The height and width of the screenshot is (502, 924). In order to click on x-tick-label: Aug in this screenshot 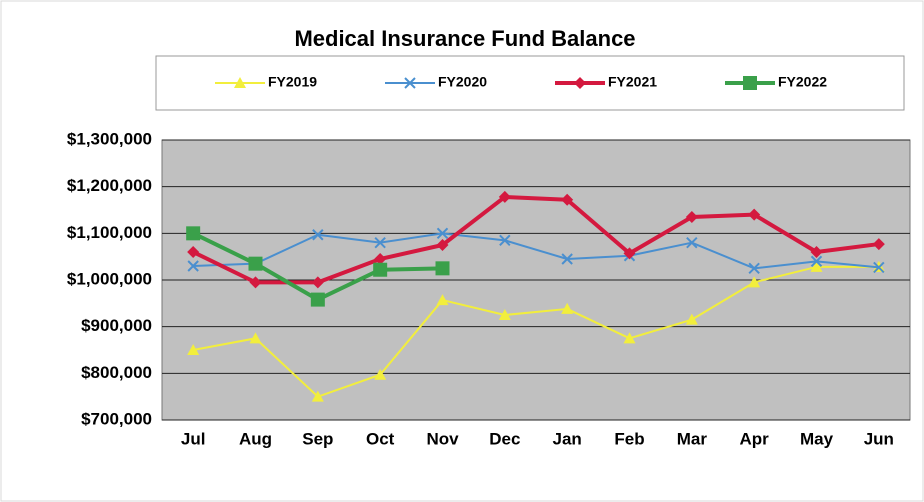, I will do `click(255, 438)`.